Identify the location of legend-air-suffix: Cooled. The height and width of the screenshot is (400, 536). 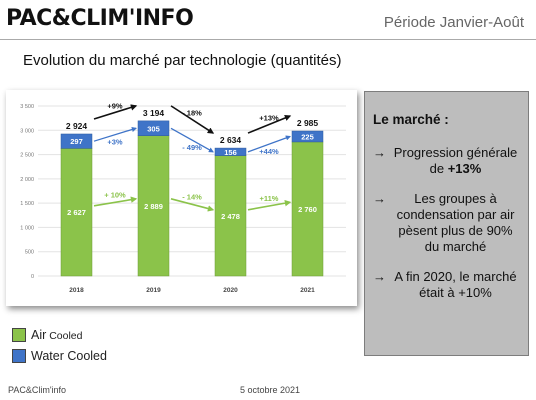
(64, 335).